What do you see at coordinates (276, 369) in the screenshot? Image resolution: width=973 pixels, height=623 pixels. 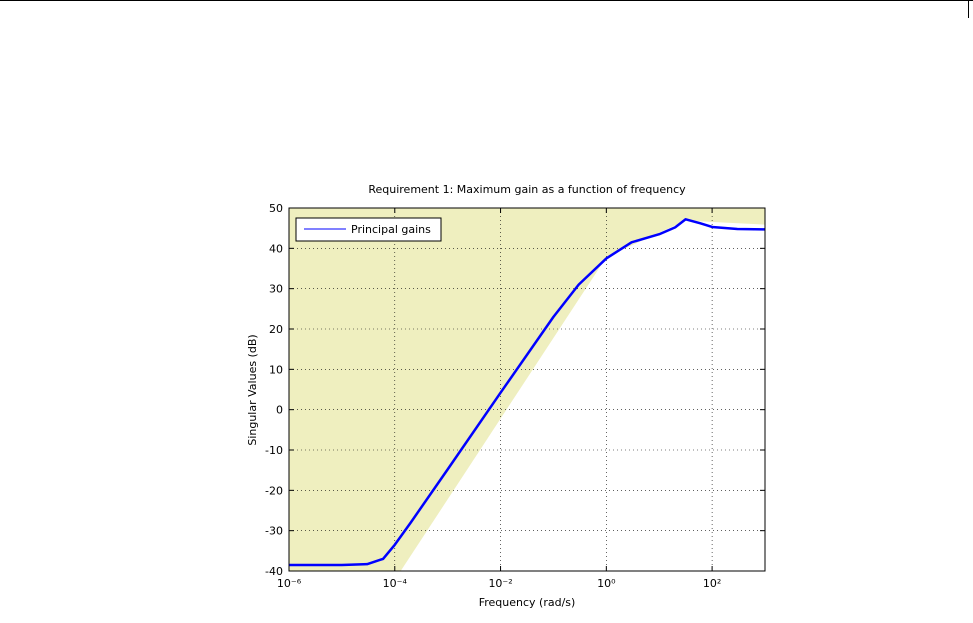 I see `y-tick-label: 10` at bounding box center [276, 369].